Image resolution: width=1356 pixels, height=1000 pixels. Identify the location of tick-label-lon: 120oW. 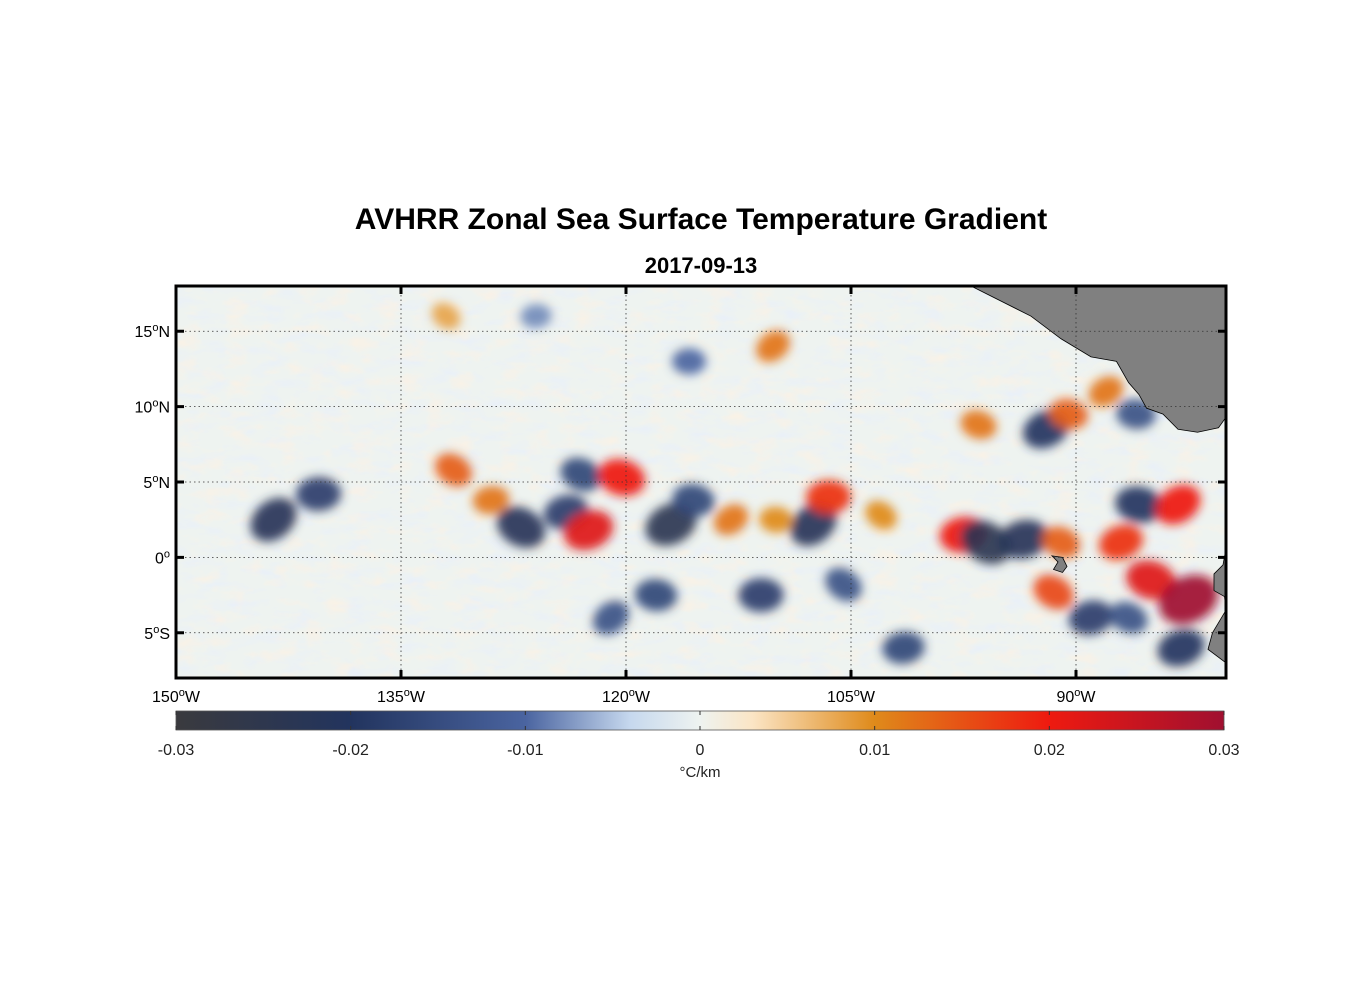
(626, 696).